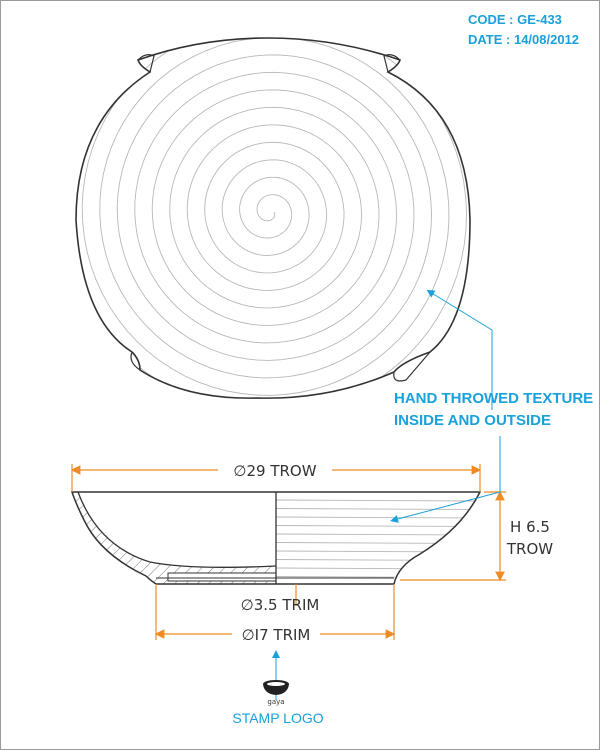  I want to click on stamp-logo-label: STAMP LOGO, so click(278, 718).